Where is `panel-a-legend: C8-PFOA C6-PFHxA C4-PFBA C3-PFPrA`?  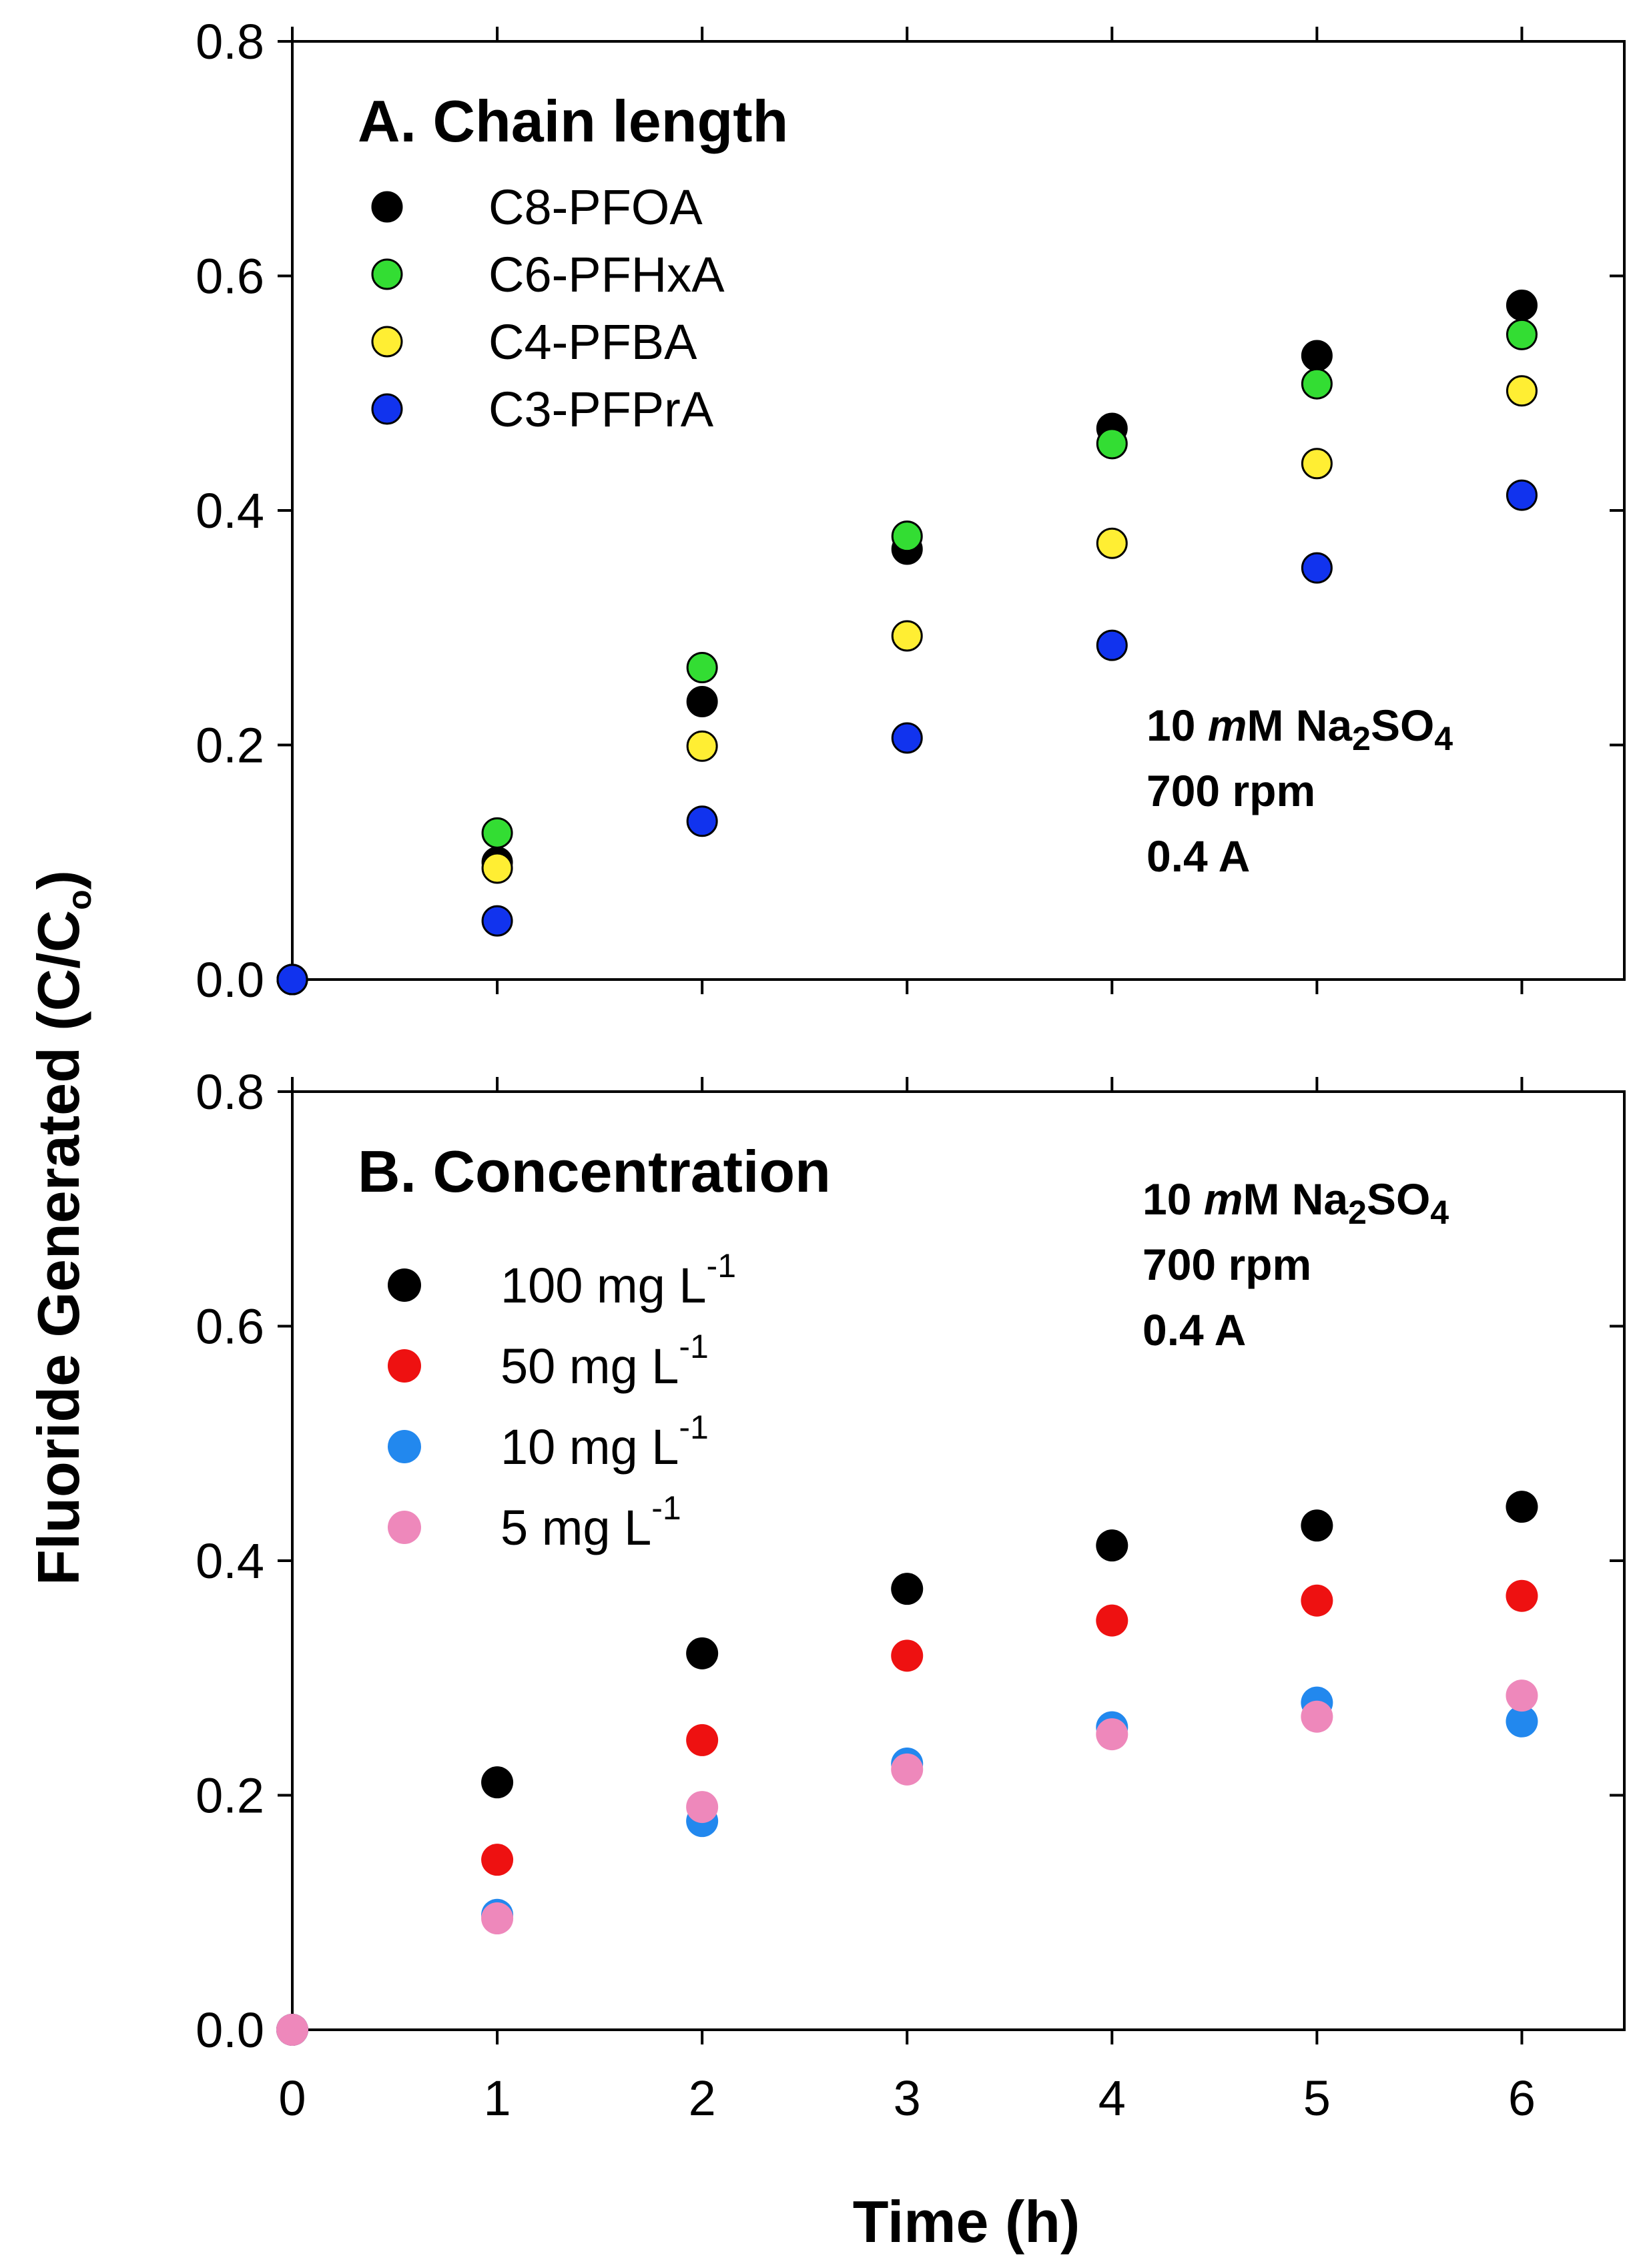
panel-a-legend: C8-PFOA C6-PFHxA C4-PFBA C3-PFPrA is located at coordinates (548, 308).